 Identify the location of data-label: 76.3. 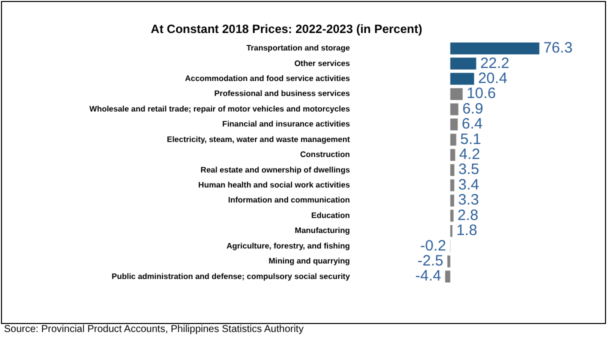
(558, 48).